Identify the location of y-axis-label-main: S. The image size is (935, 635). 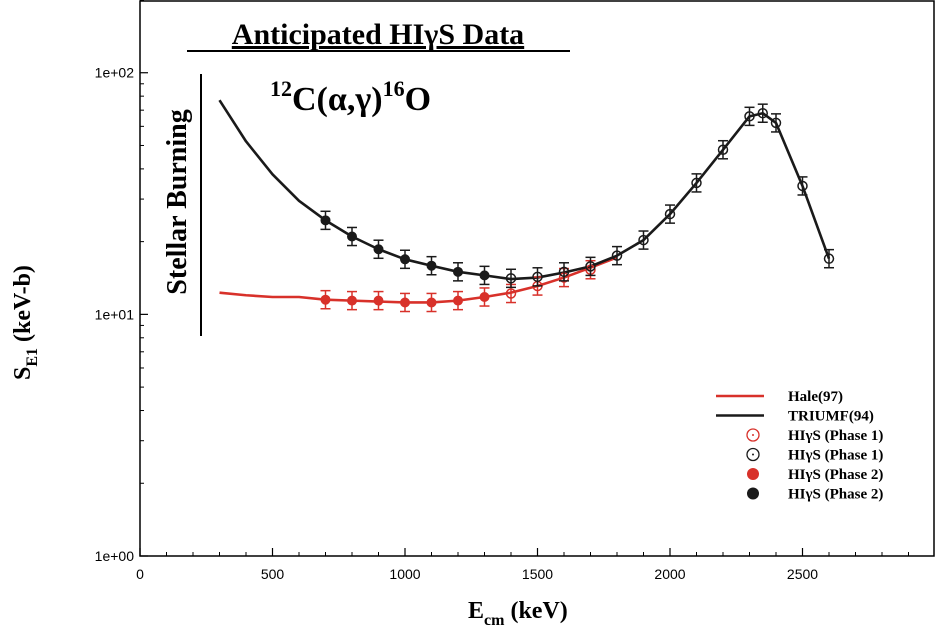
(23, 373).